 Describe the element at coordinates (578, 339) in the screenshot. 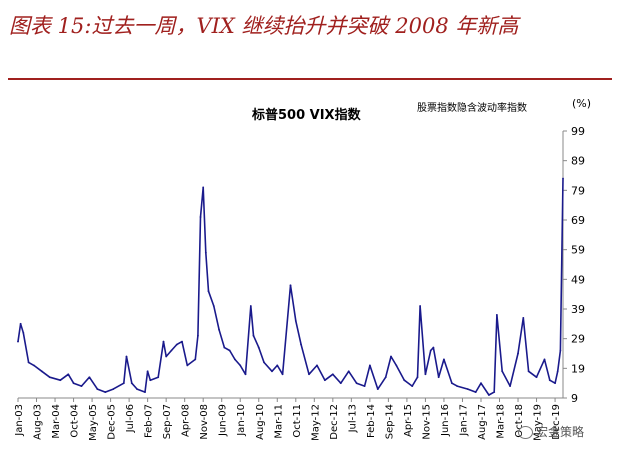

I see `y-tick-label: 29` at that location.